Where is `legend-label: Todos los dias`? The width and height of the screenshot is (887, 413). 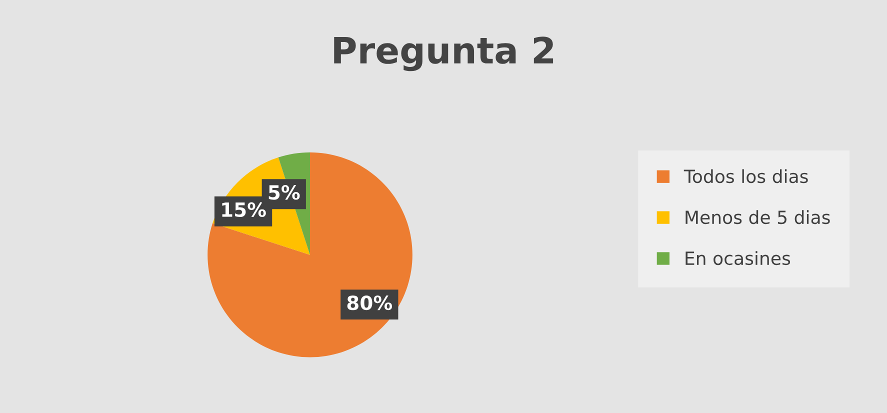
legend-label: Todos los dias is located at coordinates (746, 176).